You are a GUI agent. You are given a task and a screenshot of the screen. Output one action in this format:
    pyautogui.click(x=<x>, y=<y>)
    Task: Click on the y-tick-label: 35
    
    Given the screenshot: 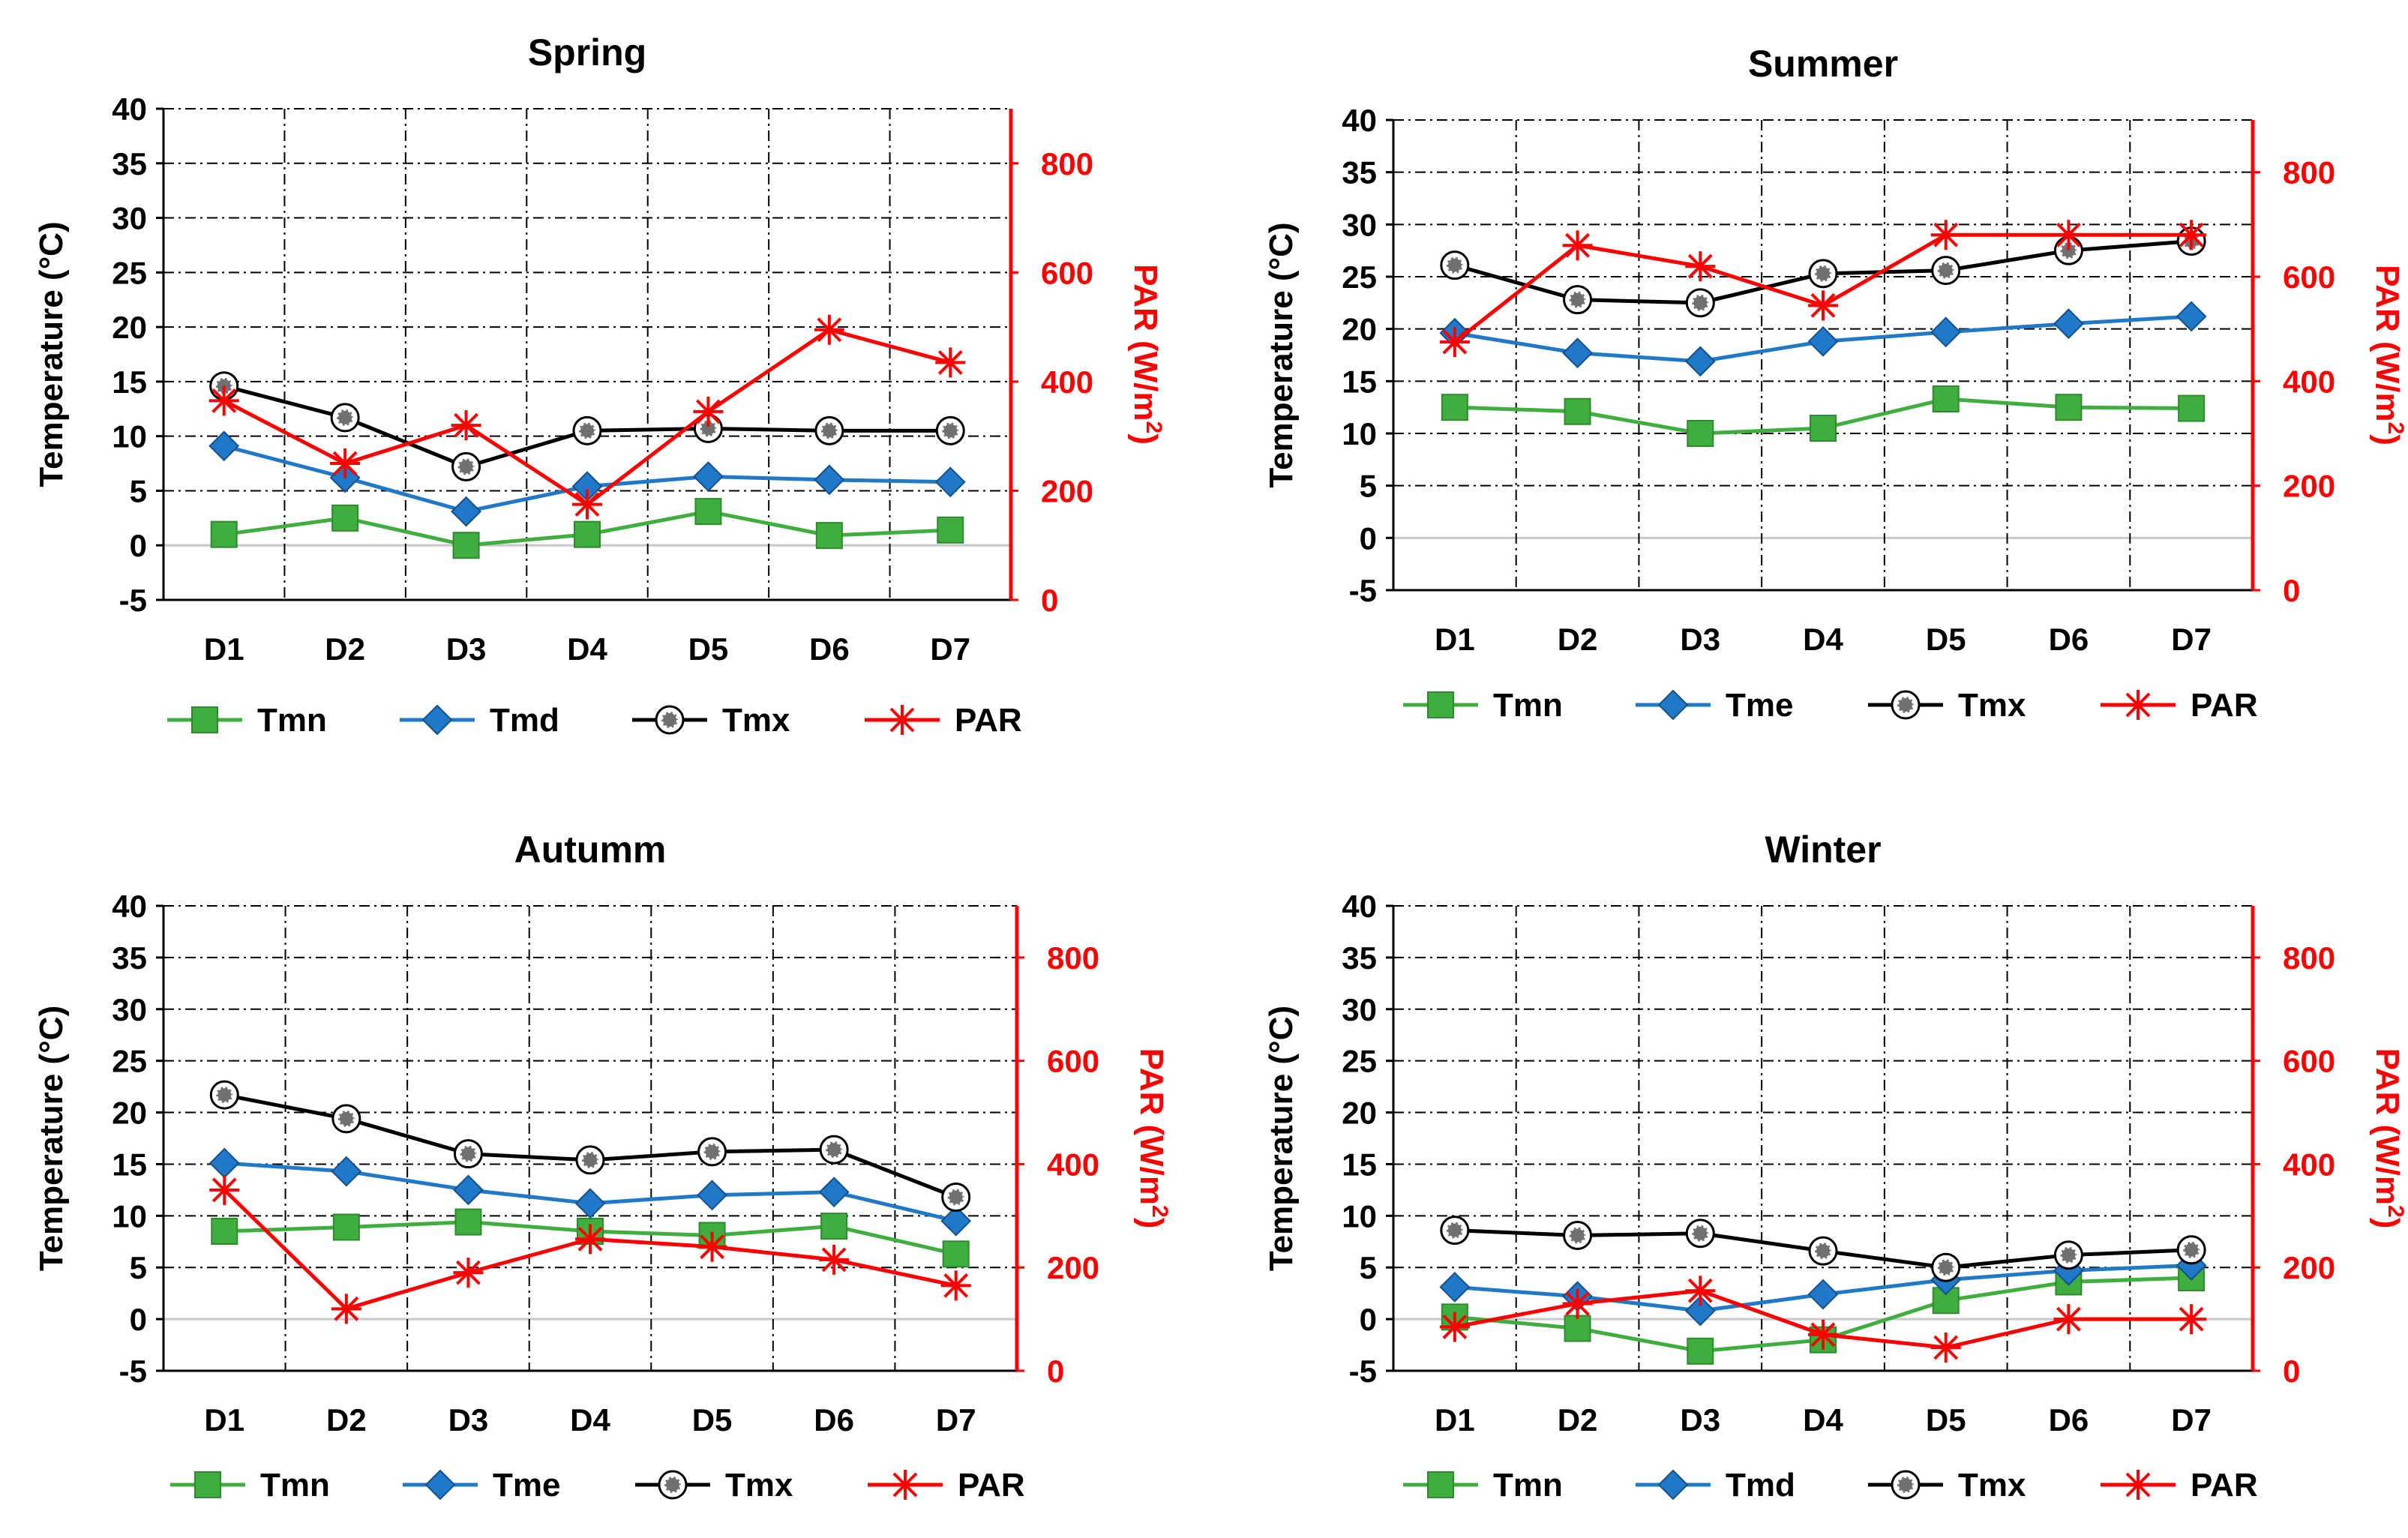 What is the action you would take?
    pyautogui.click(x=129, y=163)
    